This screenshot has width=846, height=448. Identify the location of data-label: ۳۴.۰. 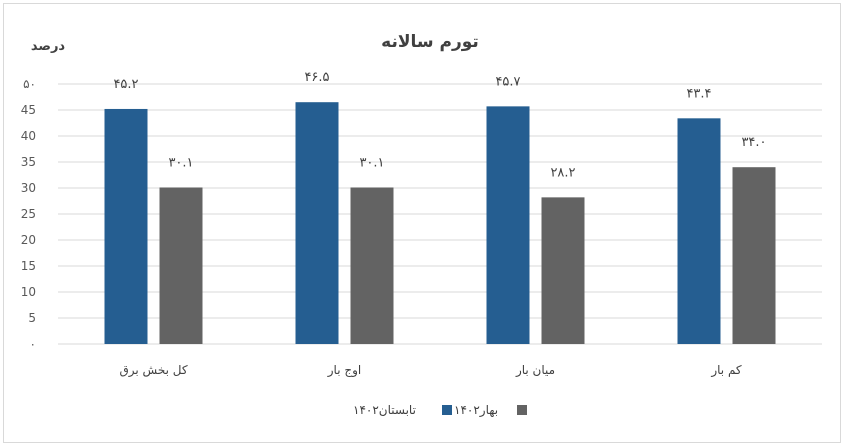
(753, 142).